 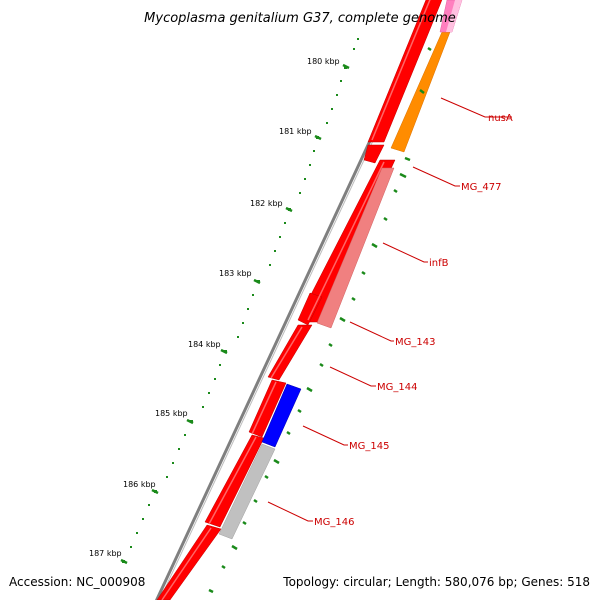 I want to click on scale-label-181: 181 kbp, so click(x=295, y=131).